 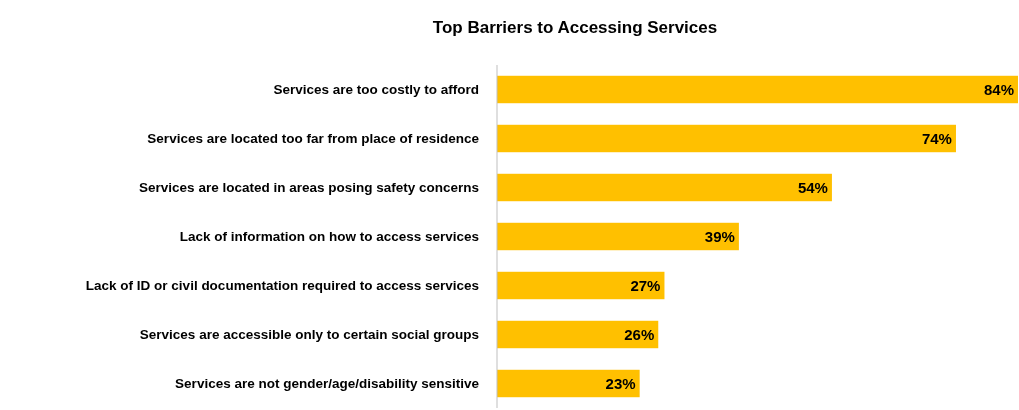 I want to click on y-tick-label: Services are not gender/age/disability sensitive, so click(x=327, y=384).